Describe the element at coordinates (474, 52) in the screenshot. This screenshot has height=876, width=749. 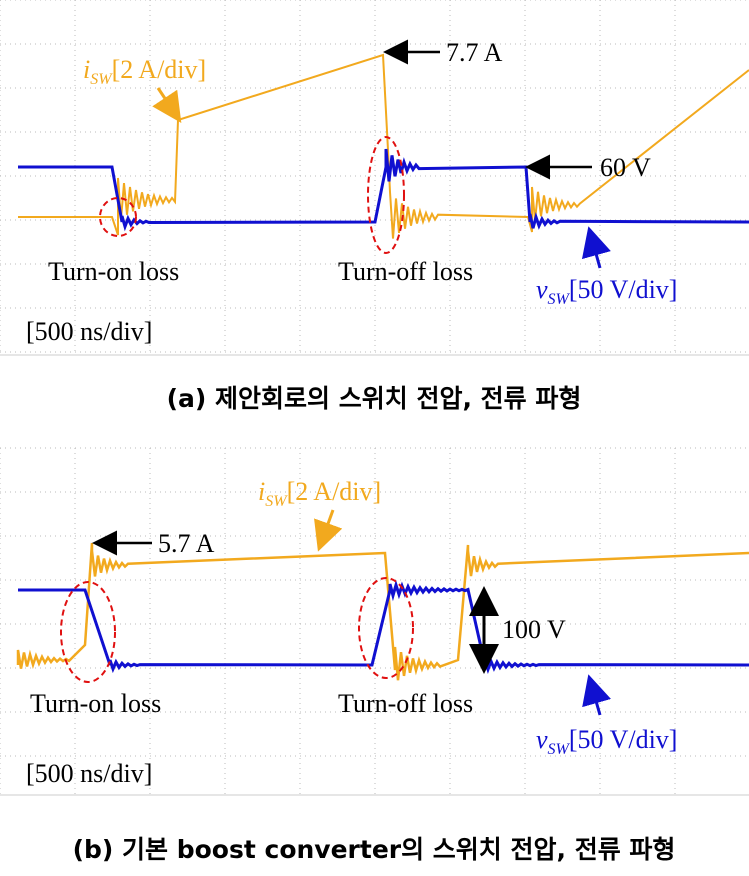
I see `peak-label: 7.7 A` at that location.